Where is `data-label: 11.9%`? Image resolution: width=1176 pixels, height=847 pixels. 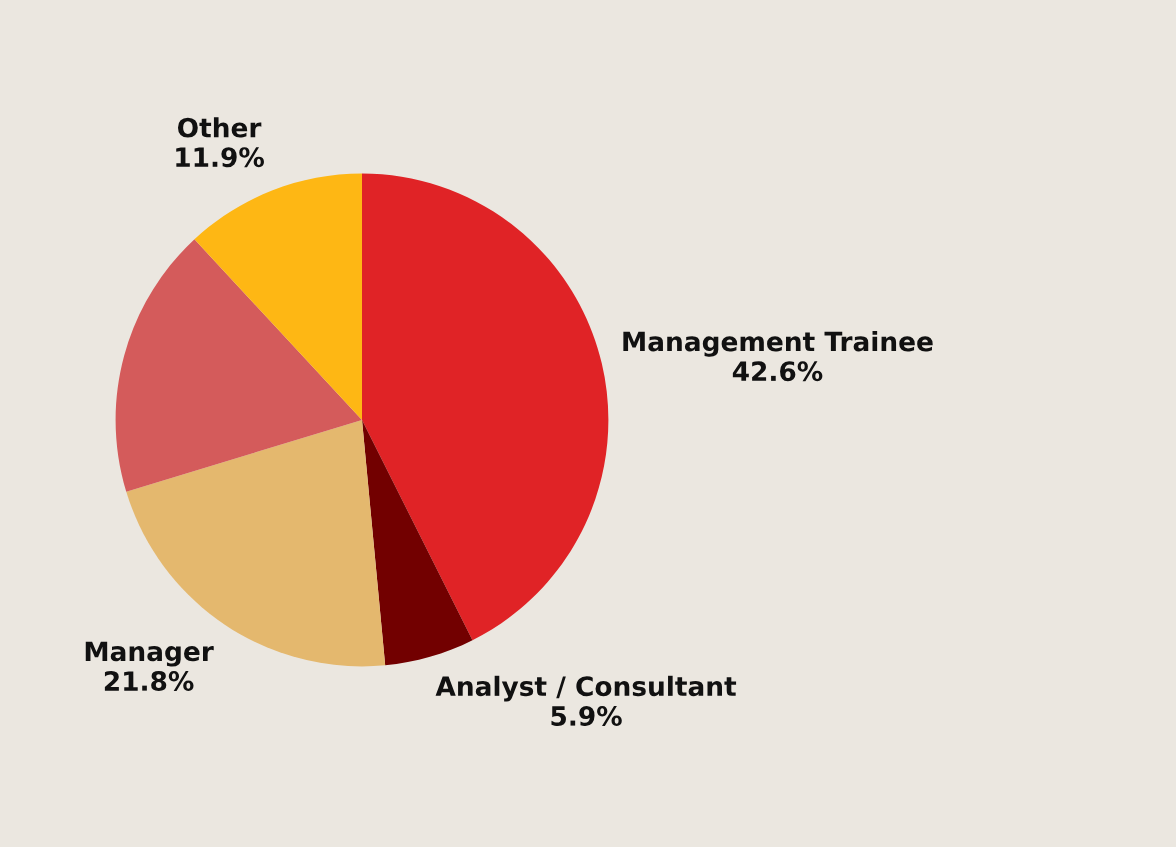 data-label: 11.9% is located at coordinates (220, 157).